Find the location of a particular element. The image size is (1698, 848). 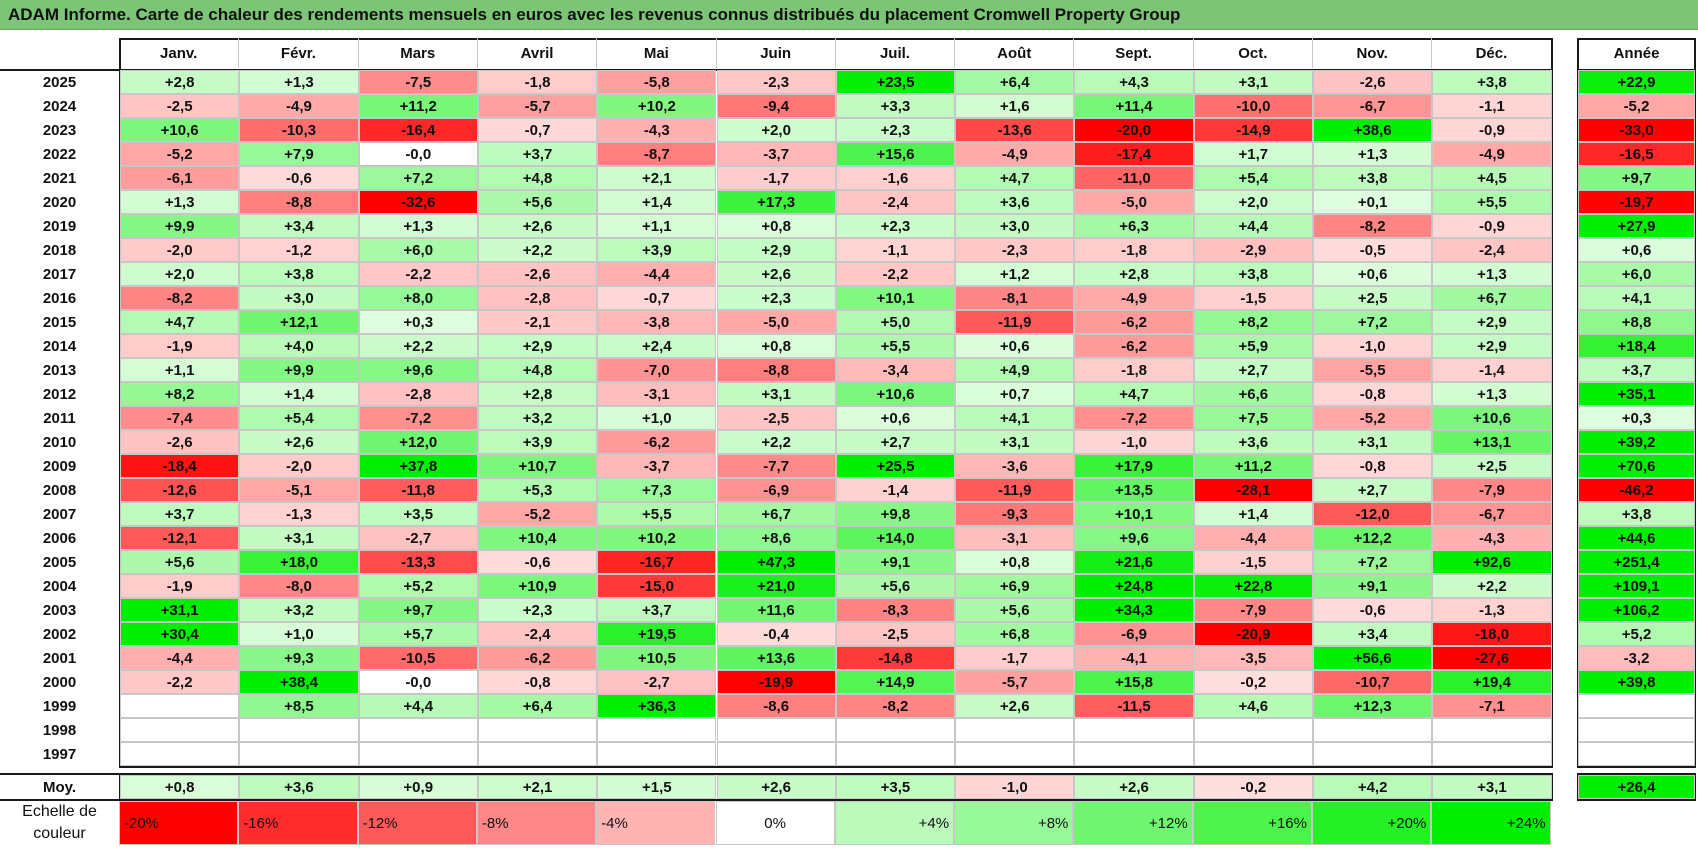

heatmap-cell: -4,9 is located at coordinates (1134, 298).